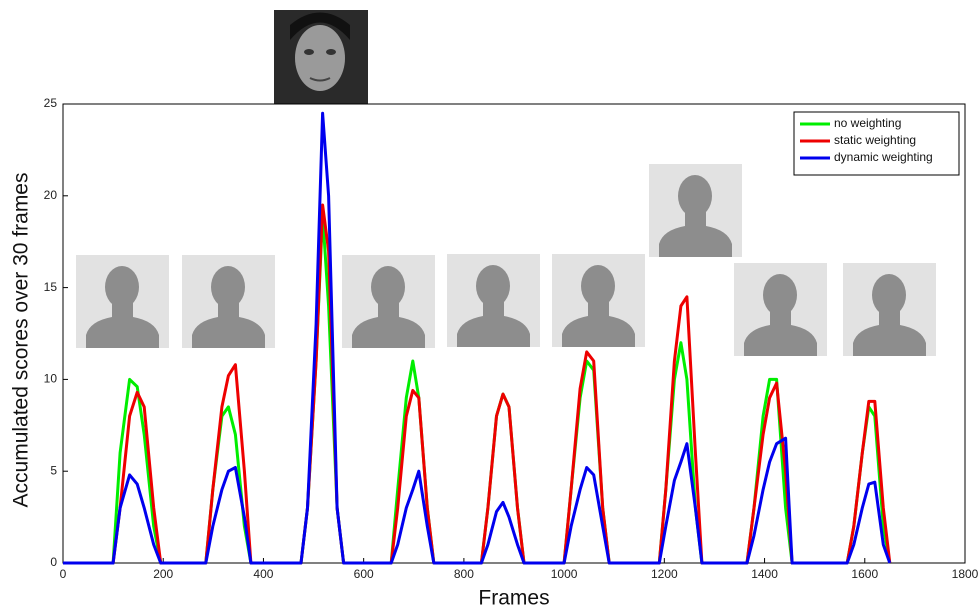 This screenshot has height=616, width=979. Describe the element at coordinates (867, 123) in the screenshot. I see `legend-label: no weighting` at that location.